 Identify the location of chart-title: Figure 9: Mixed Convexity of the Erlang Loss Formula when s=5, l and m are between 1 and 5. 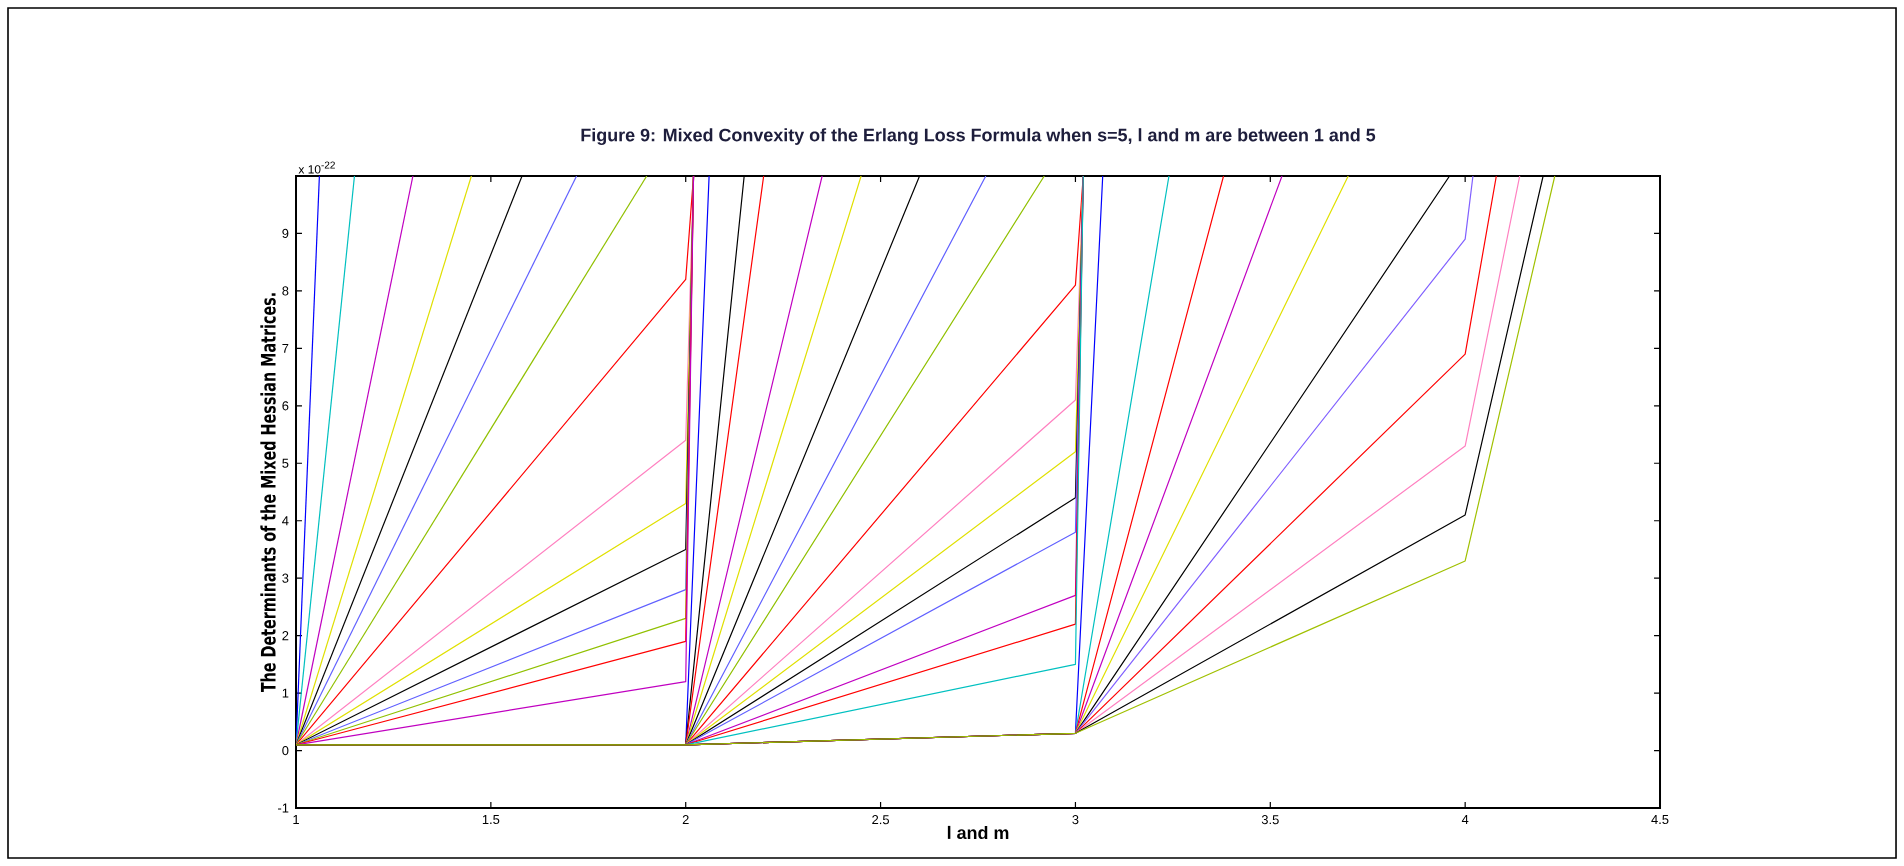
(978, 137).